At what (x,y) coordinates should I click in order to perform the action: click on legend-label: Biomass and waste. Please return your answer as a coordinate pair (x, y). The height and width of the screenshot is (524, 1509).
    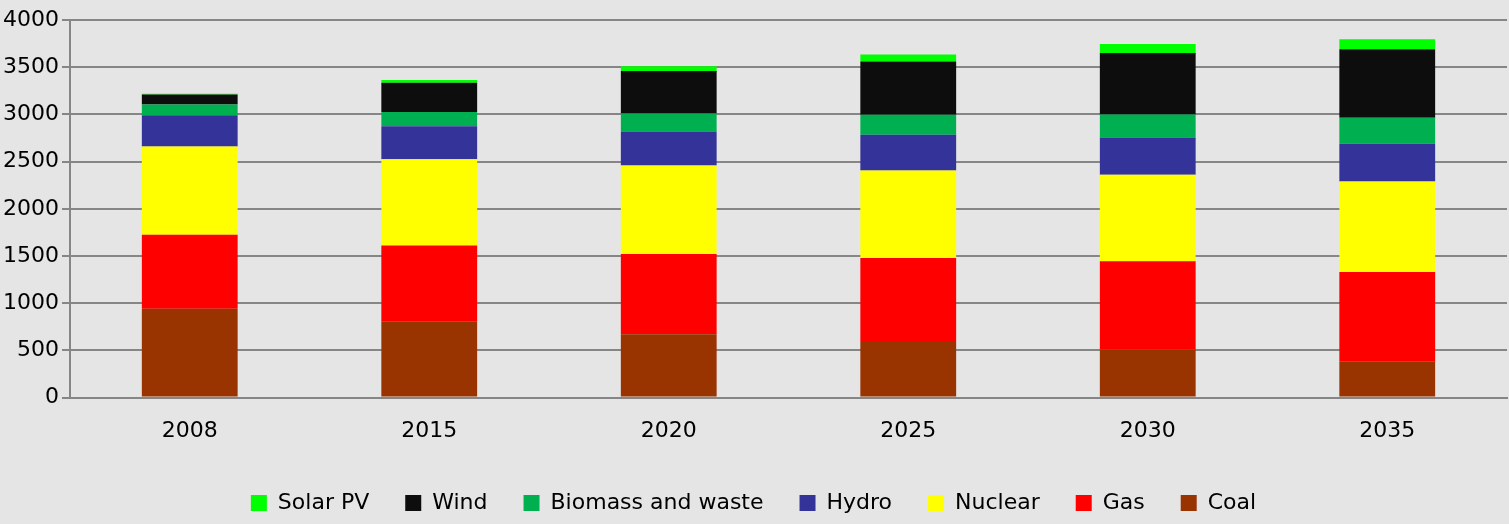
    Looking at the image, I should click on (657, 501).